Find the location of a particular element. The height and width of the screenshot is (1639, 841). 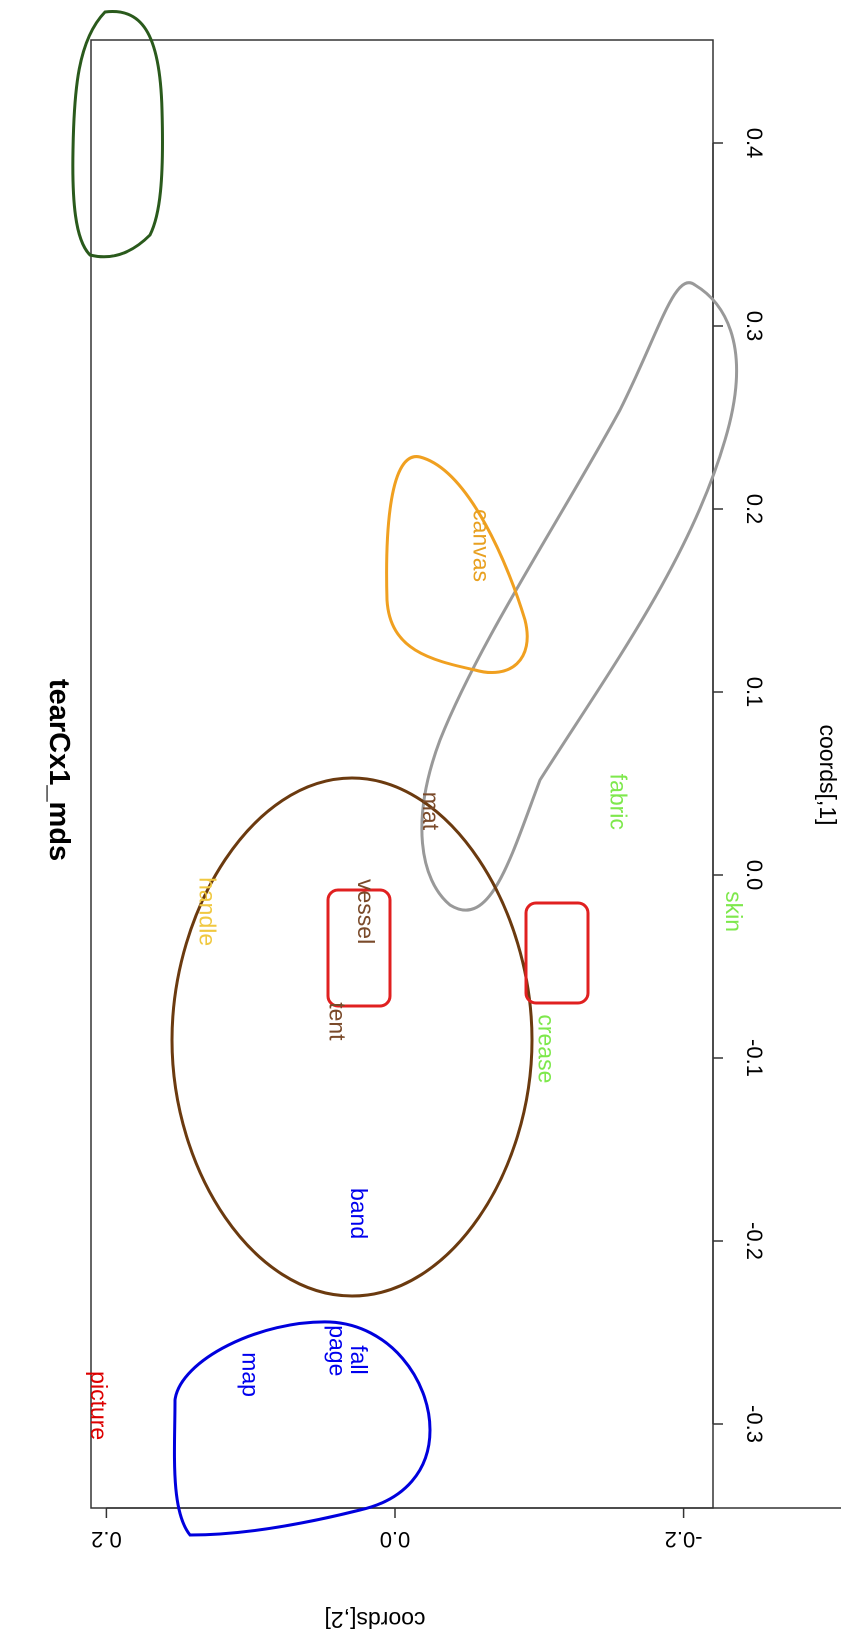

point-label-canvas: canvas is located at coordinates (482, 545).